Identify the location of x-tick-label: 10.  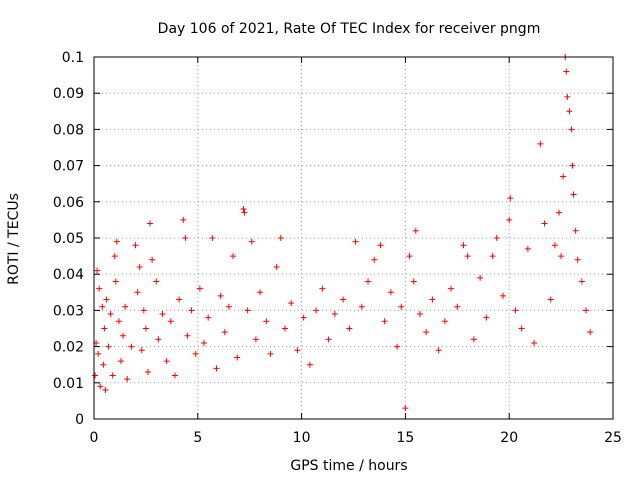
(302, 438).